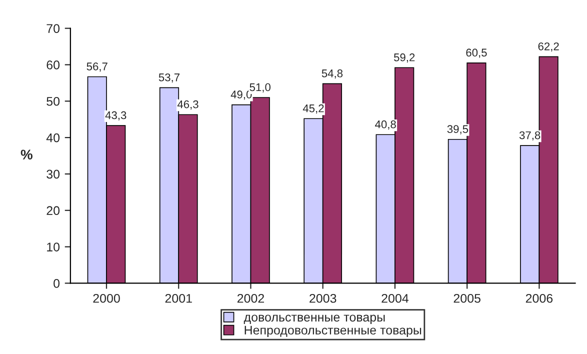  I want to click on data-label: 54,8, so click(332, 74).